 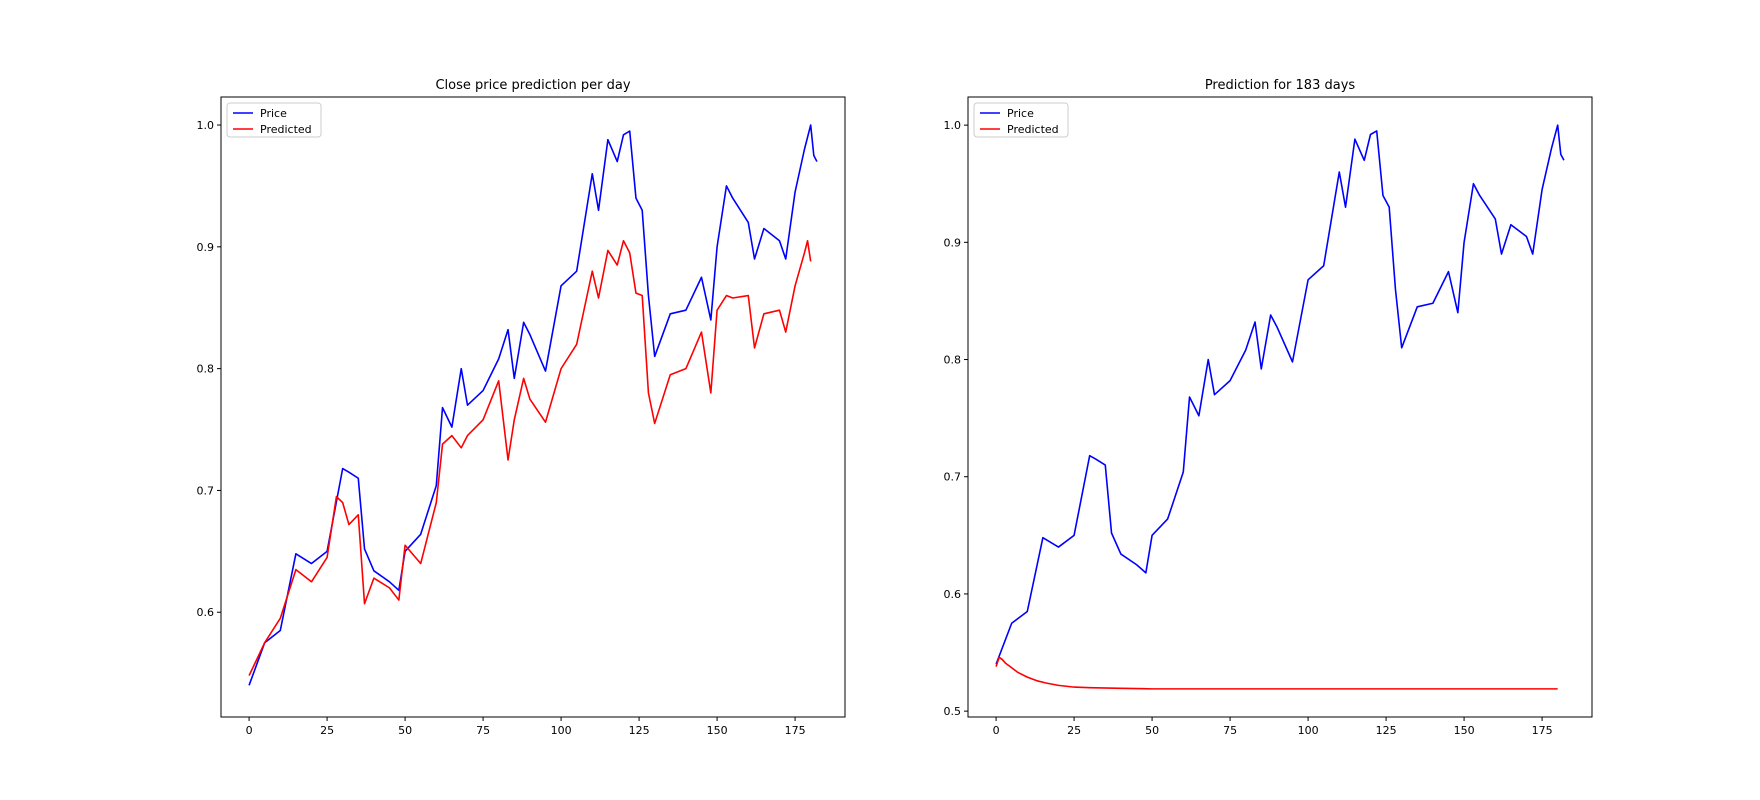 I want to click on chart-title: Prediction for 183 days, so click(x=1280, y=85).